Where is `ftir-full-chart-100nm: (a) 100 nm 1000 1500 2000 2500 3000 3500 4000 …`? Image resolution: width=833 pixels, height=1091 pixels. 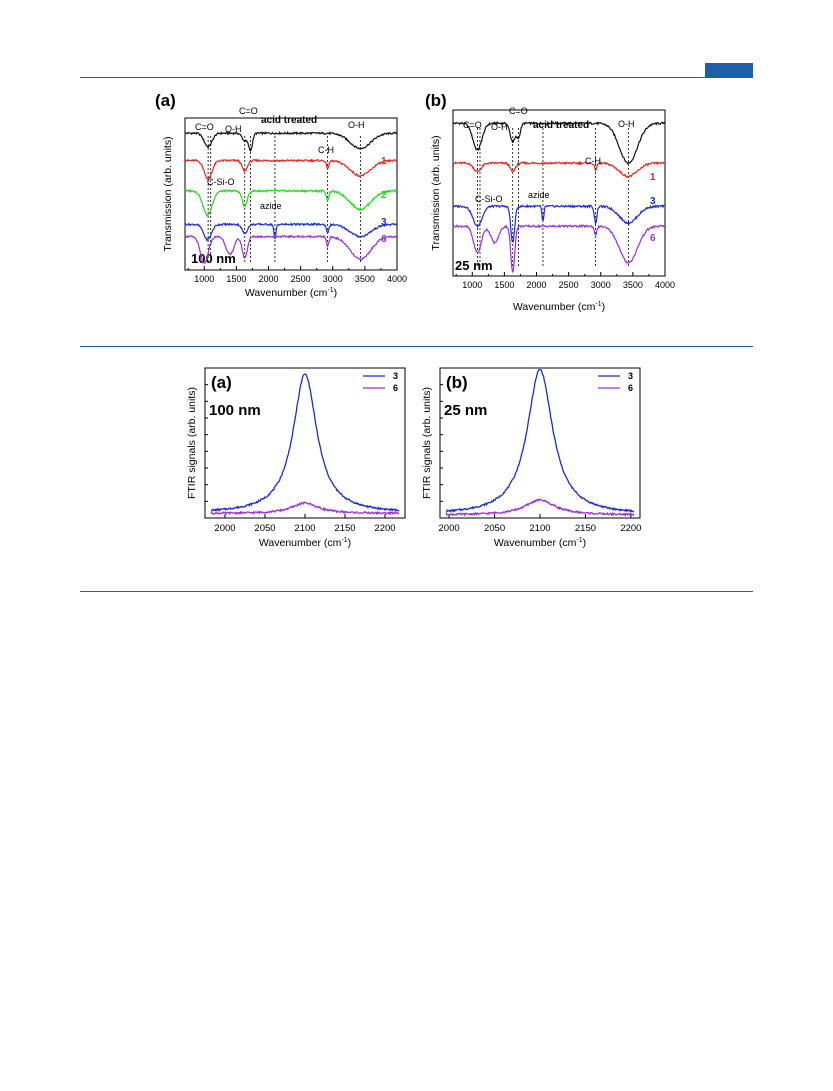
ftir-full-chart-100nm: (a) 100 nm 1000 1500 2000 2500 3000 3500 4000 … is located at coordinates (281, 195).